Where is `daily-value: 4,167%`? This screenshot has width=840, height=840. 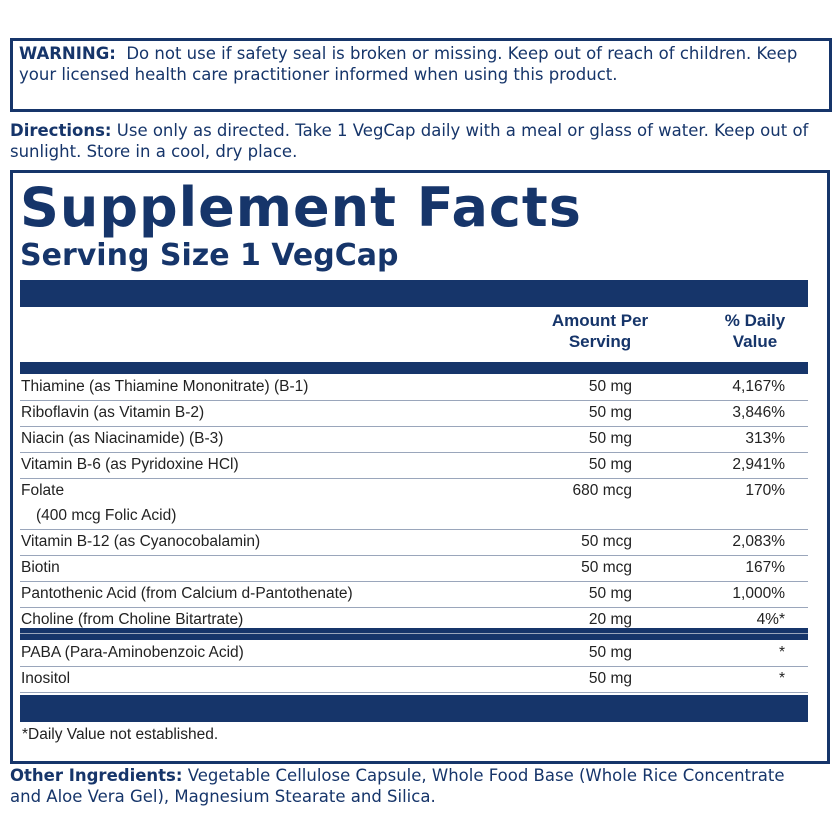
daily-value: 4,167% is located at coordinates (758, 386).